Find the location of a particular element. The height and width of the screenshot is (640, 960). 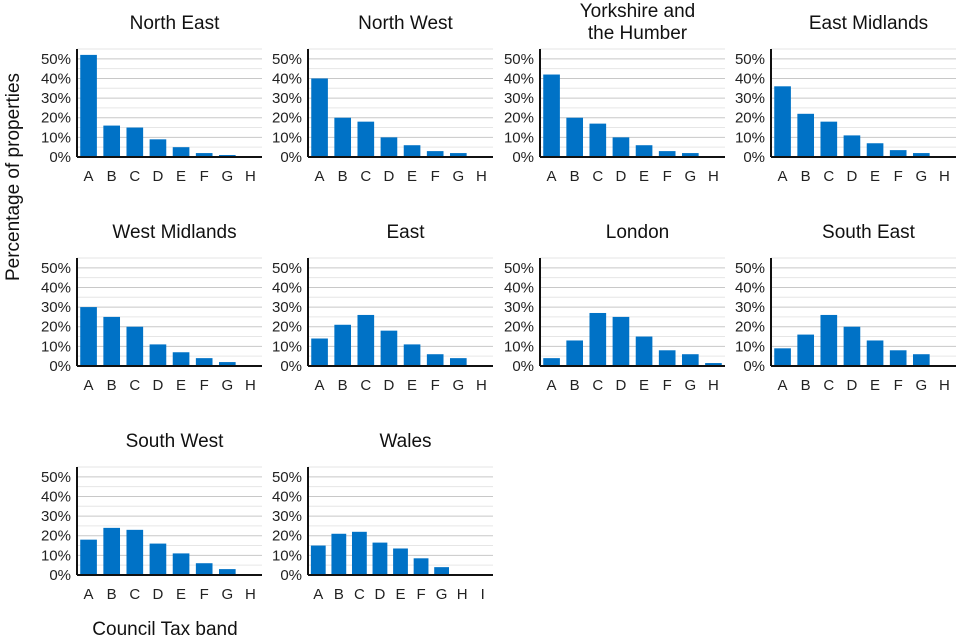

panel-title: London is located at coordinates (637, 232).